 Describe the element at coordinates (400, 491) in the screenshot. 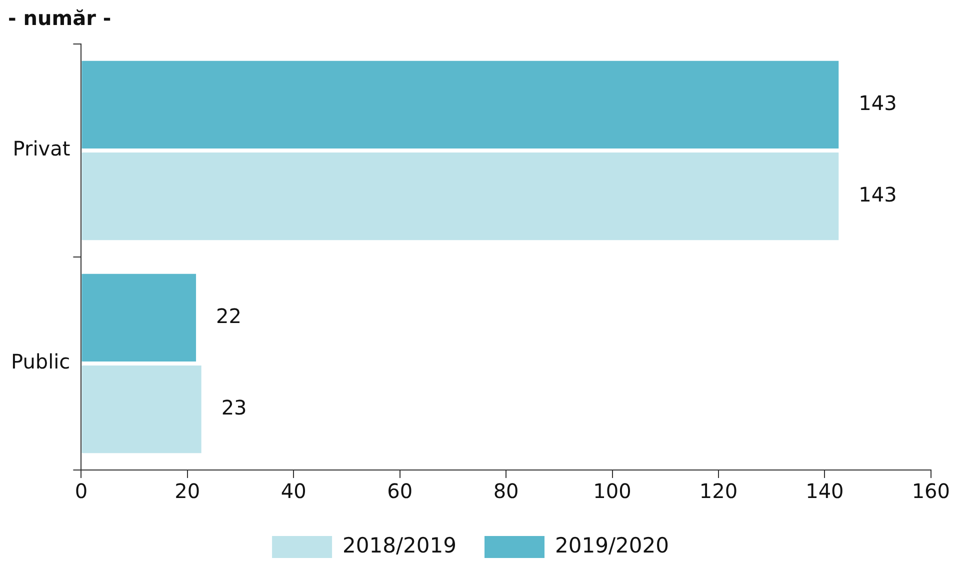

I see `x-tick-label: 60` at that location.